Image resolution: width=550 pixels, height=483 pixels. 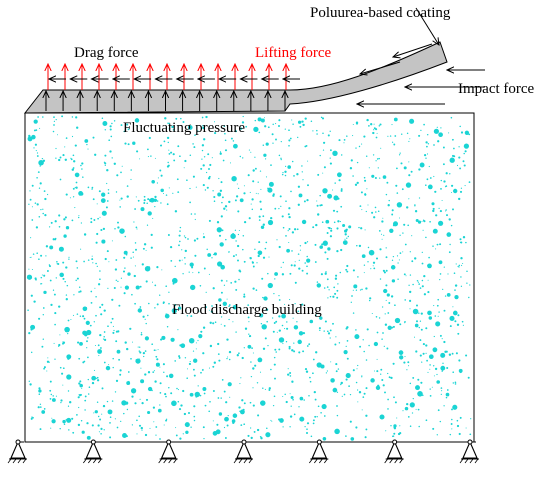 What do you see at coordinates (427, 26) in the screenshot?
I see `coating-leader-line` at bounding box center [427, 26].